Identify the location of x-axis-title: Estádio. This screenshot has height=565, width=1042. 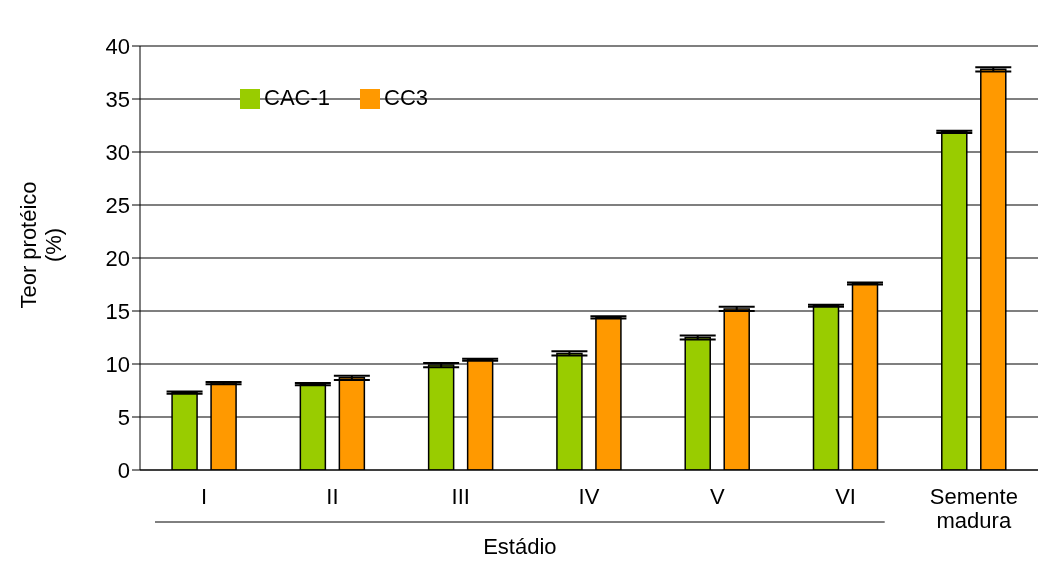
(520, 546).